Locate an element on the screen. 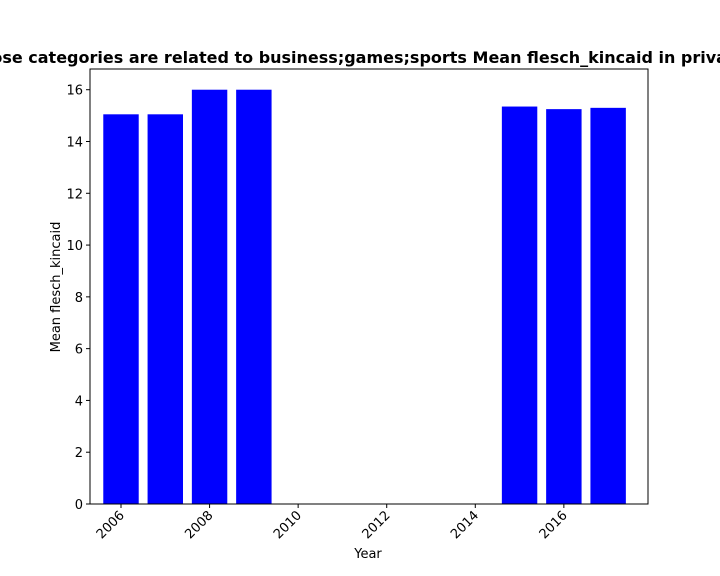 This screenshot has height=576, width=720. bar-2007 is located at coordinates (165, 309).